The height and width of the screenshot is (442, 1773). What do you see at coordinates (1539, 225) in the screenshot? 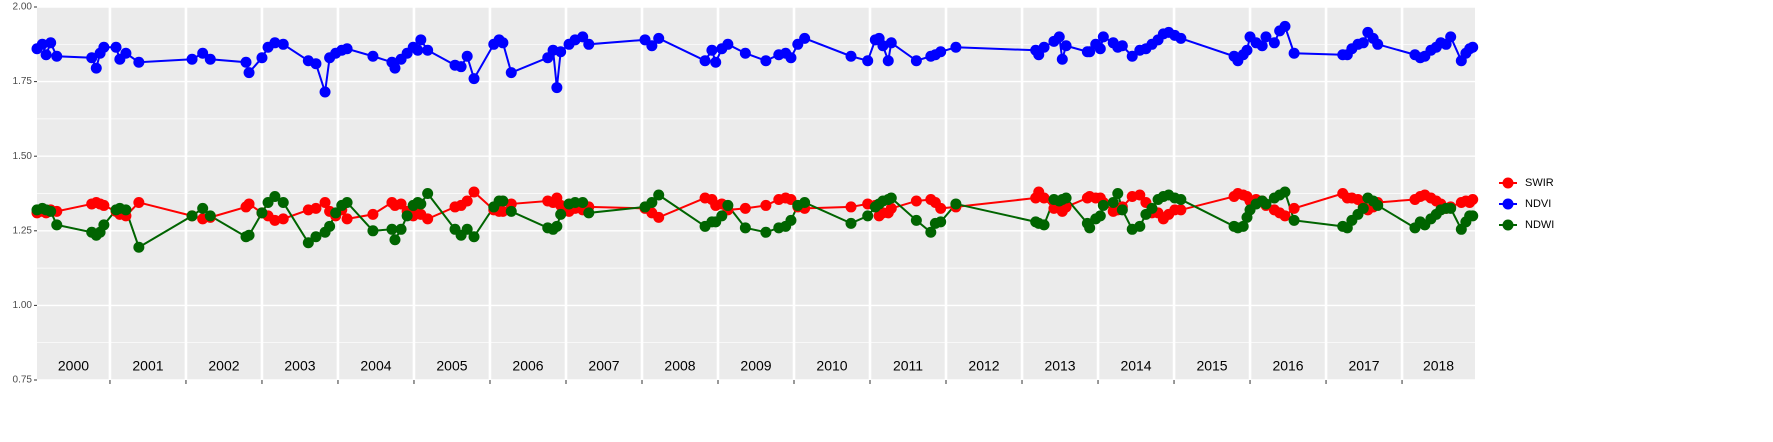
I see `legend-label: NDWI` at bounding box center [1539, 225].